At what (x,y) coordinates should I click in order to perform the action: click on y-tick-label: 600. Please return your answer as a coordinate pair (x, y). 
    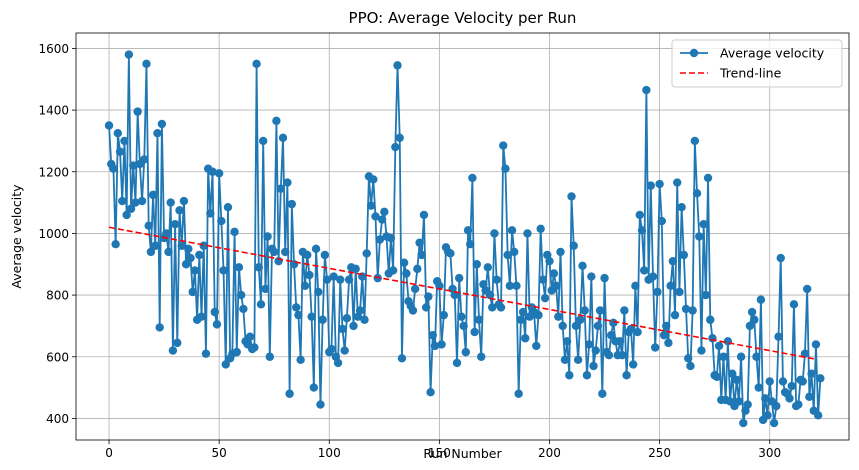
    Looking at the image, I should click on (57, 357).